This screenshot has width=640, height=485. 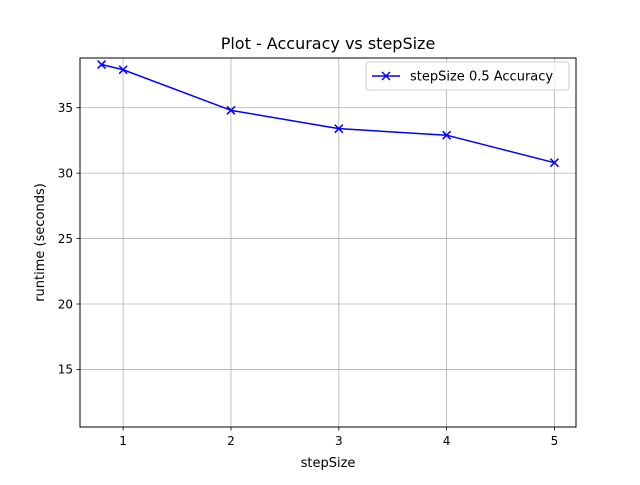 I want to click on y-tick-label: 20, so click(x=65, y=304).